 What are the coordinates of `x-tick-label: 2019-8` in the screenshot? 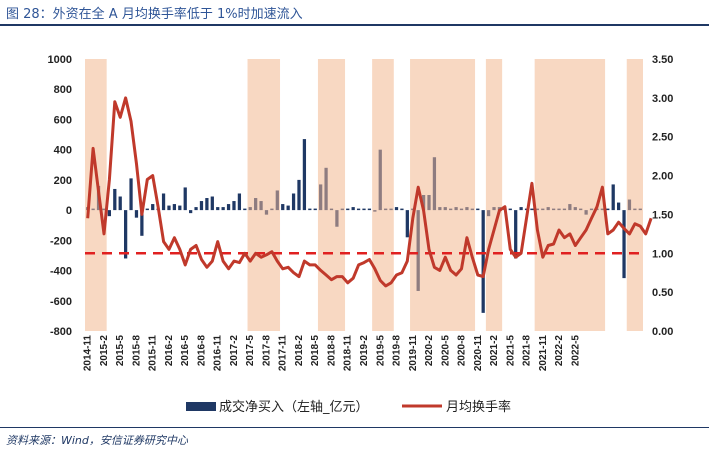 It's located at (397, 351).